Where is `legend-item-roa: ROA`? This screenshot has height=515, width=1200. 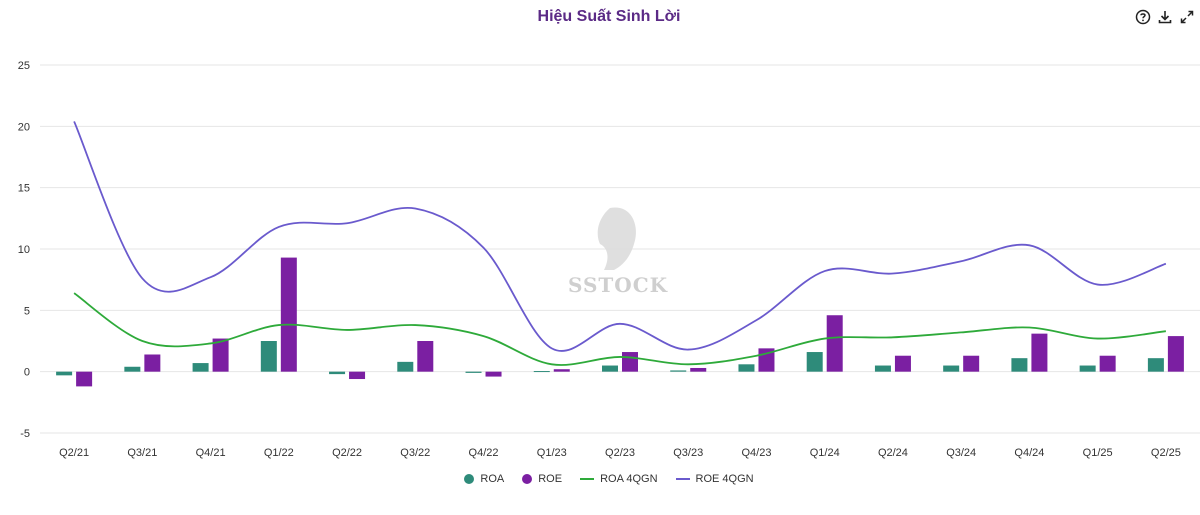 legend-item-roa: ROA is located at coordinates (484, 479).